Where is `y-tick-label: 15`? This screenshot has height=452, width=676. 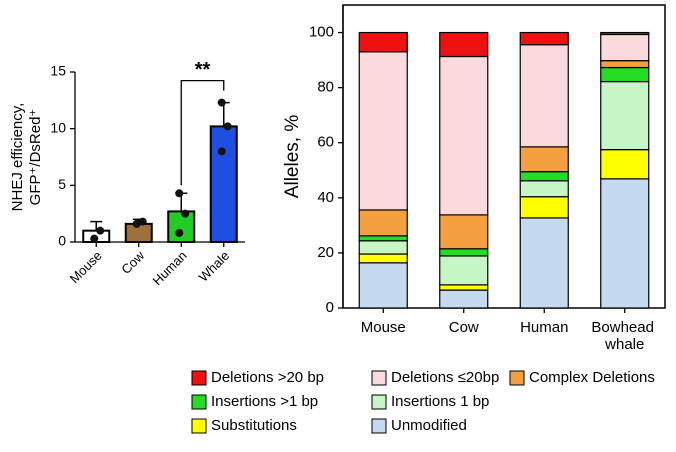 y-tick-label: 15 is located at coordinates (58, 71).